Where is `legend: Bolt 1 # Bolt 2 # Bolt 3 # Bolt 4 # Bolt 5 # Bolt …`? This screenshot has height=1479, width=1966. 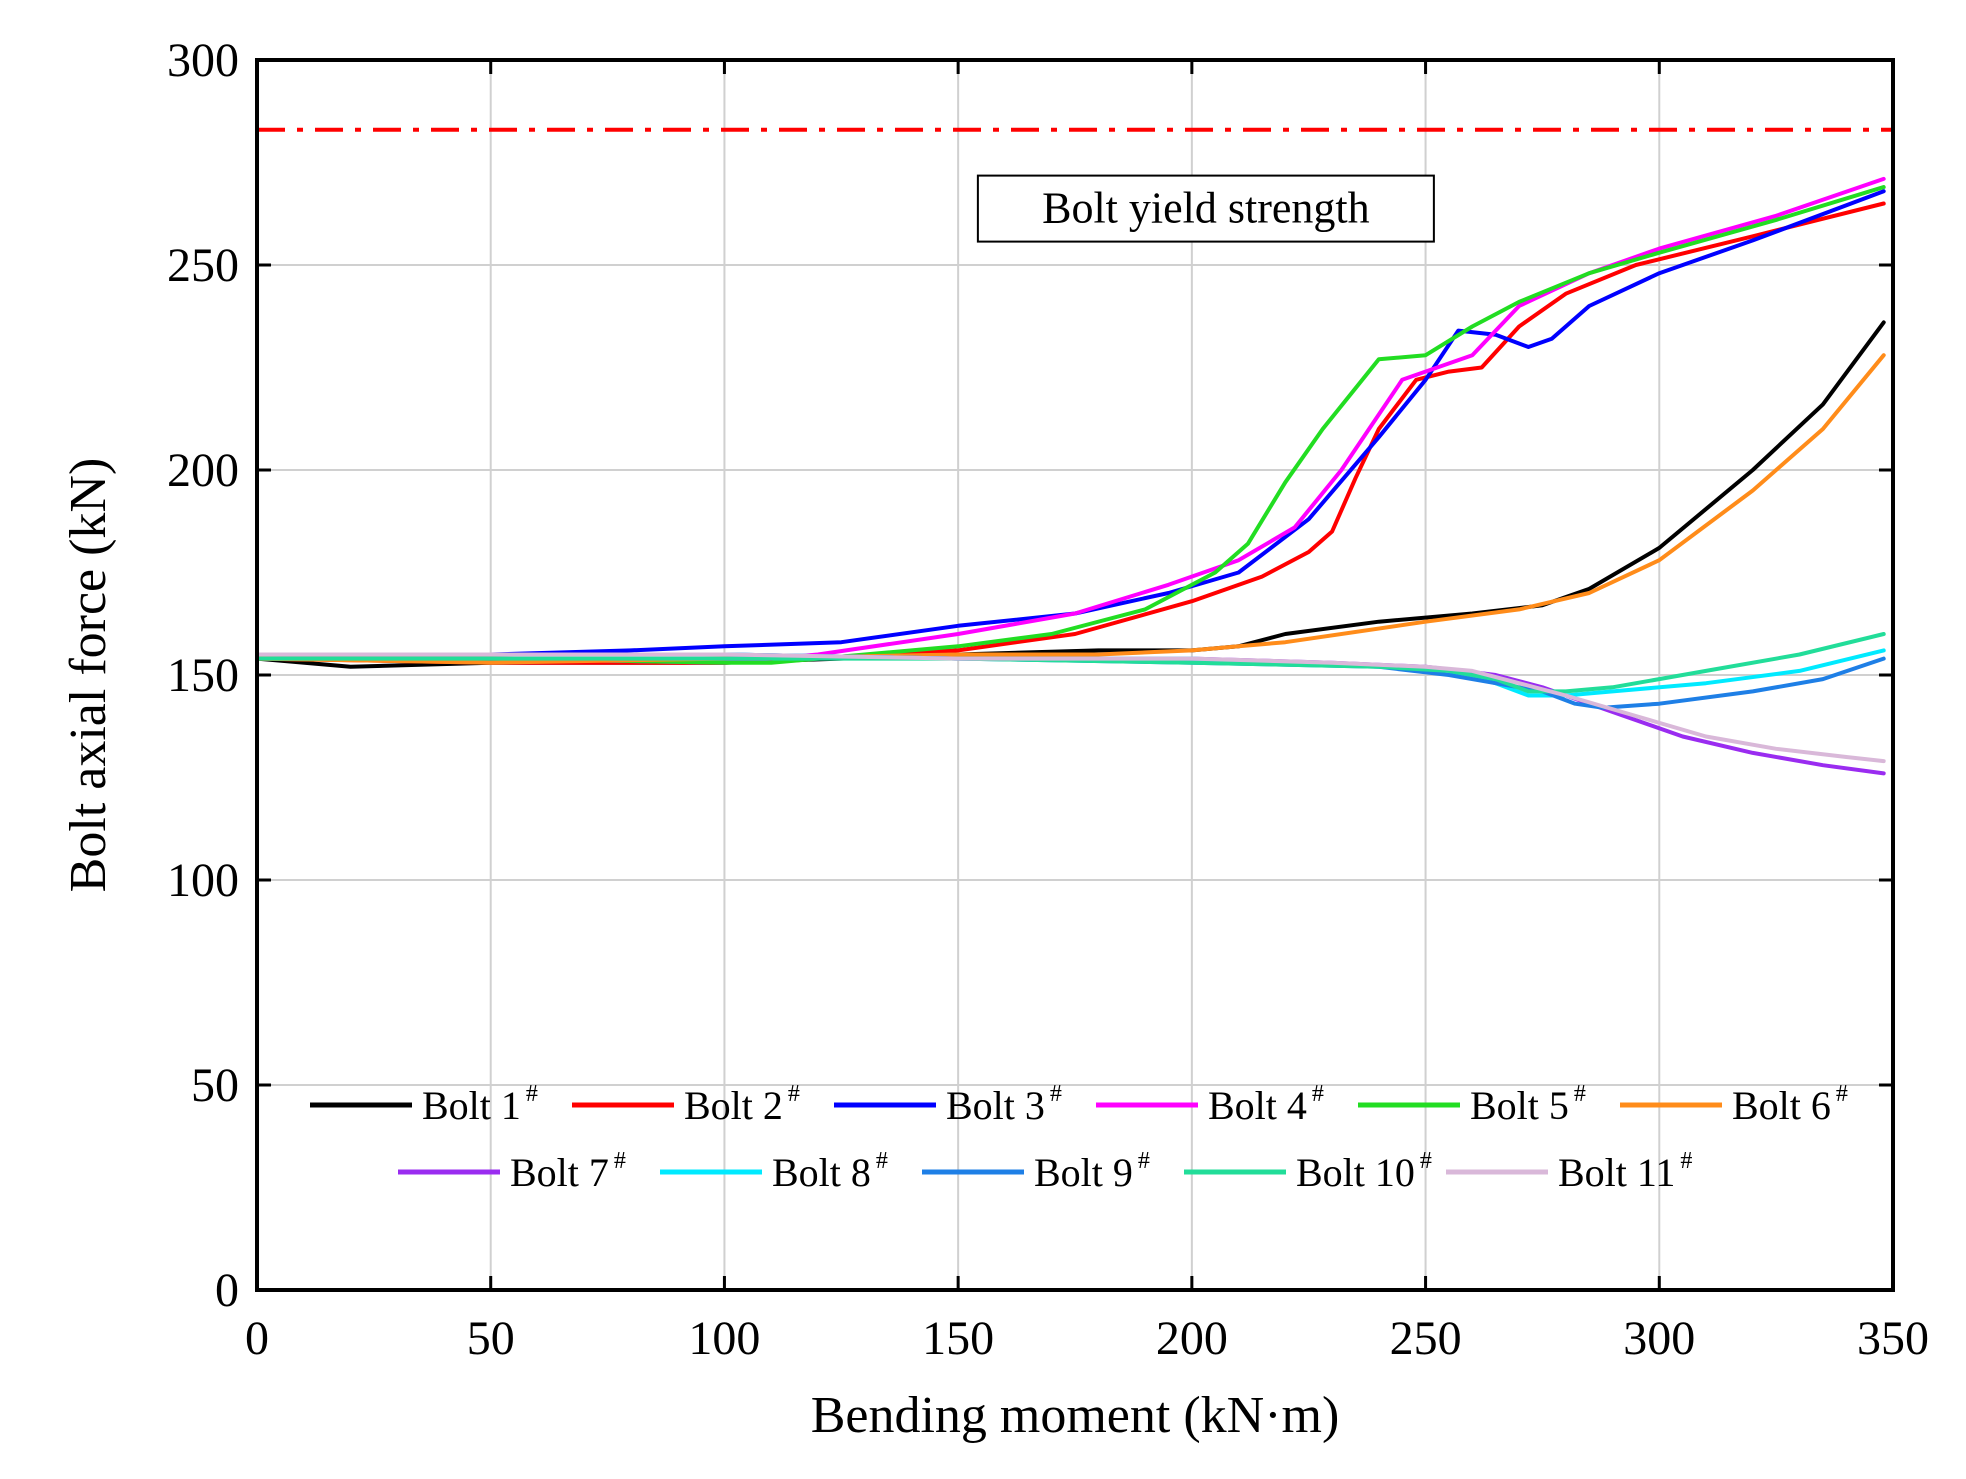
legend: Bolt 1 # Bolt 2 # Bolt 3 # Bolt 4 # Bolt 5 # Bolt … is located at coordinates (1079, 1138).